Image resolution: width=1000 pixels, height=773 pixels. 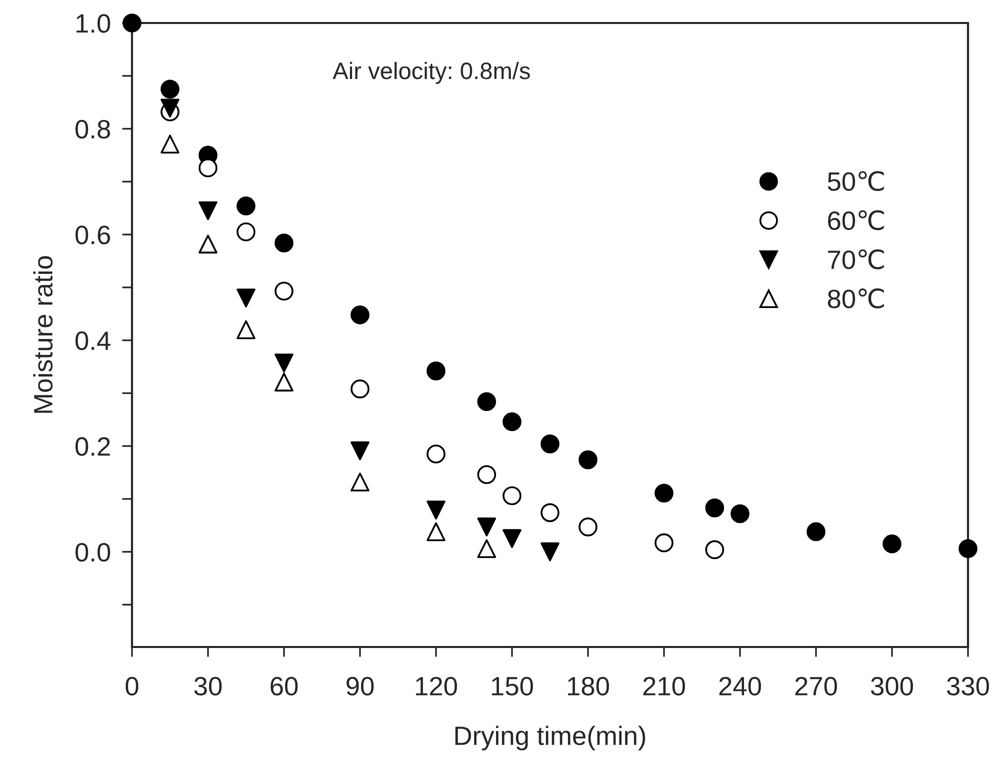 I want to click on x-tick-label: 270, so click(x=816, y=686).